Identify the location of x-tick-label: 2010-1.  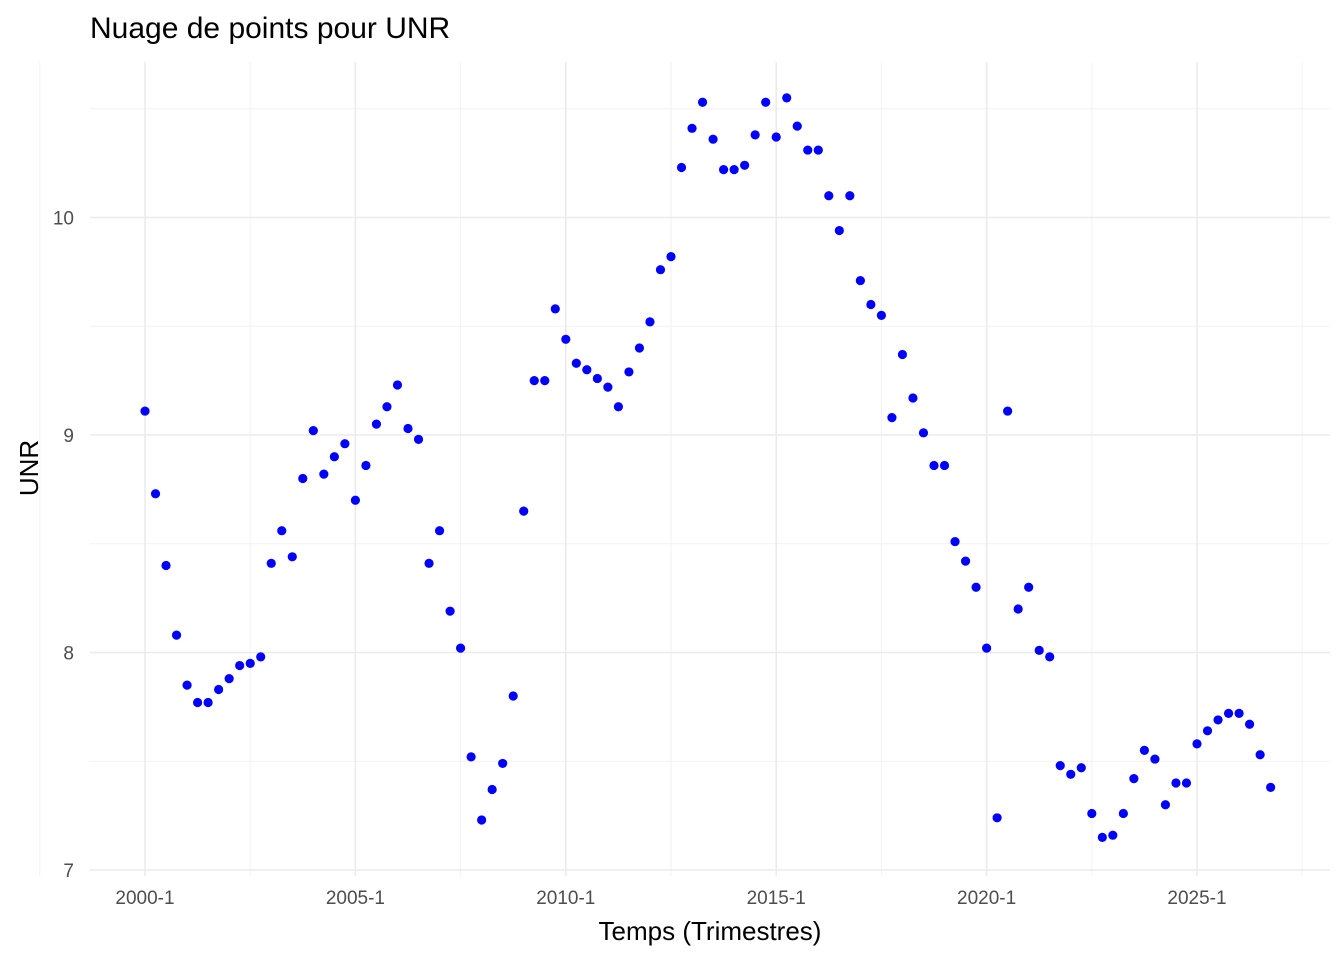
(565, 898).